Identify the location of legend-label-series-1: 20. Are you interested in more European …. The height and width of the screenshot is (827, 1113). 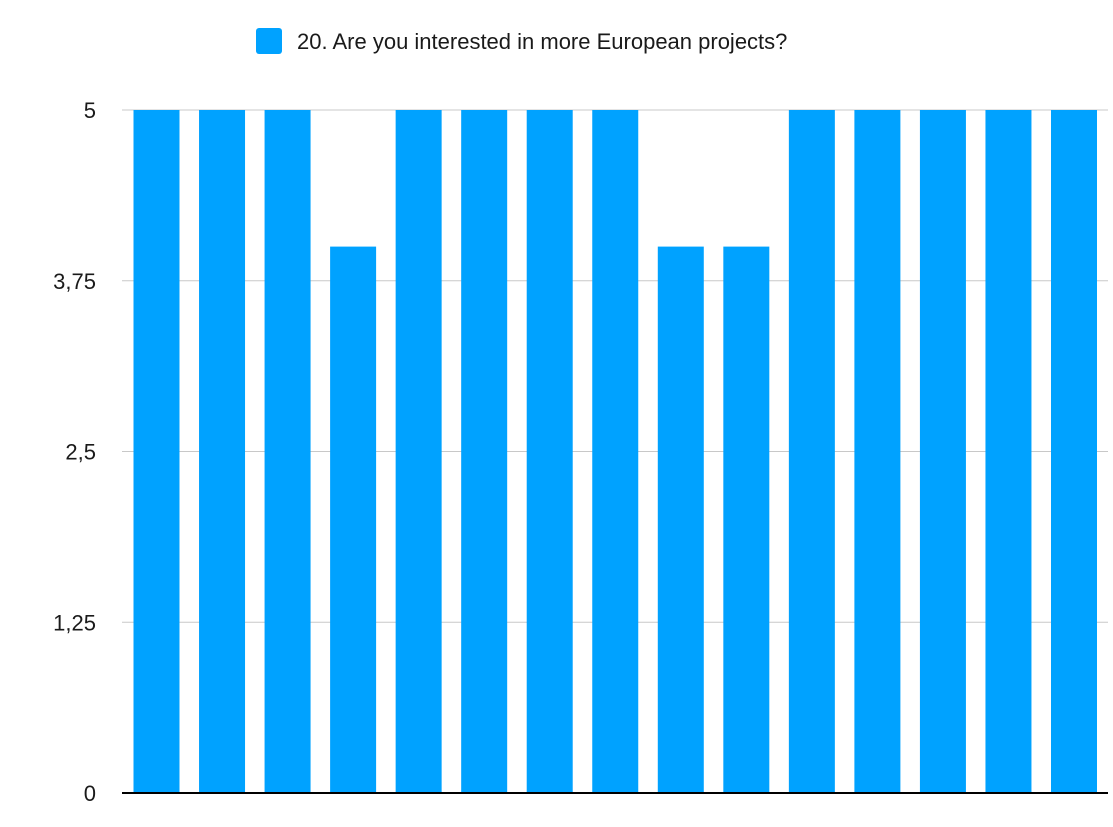
(542, 41).